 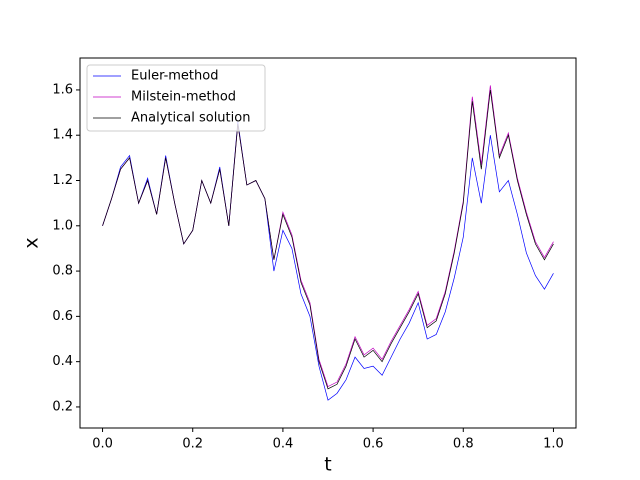 I want to click on y-tick-label: 0.6, so click(x=62, y=316).